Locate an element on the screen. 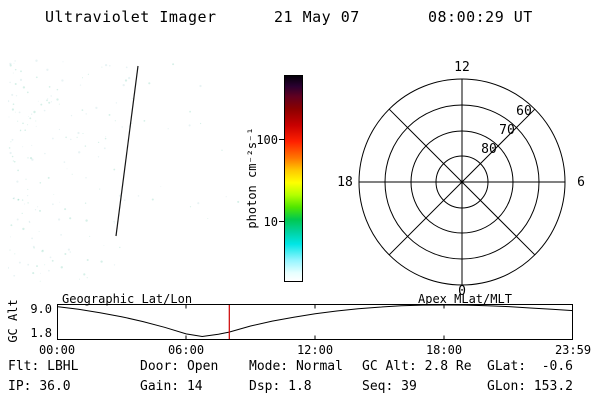  status-gain: Gain: 14 is located at coordinates (171, 386).